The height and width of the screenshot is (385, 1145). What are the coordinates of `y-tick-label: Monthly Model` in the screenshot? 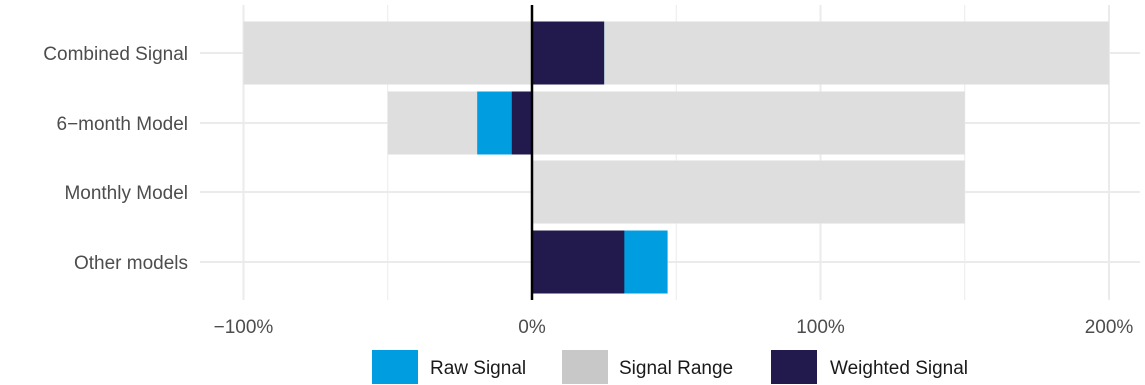 It's located at (126, 193).